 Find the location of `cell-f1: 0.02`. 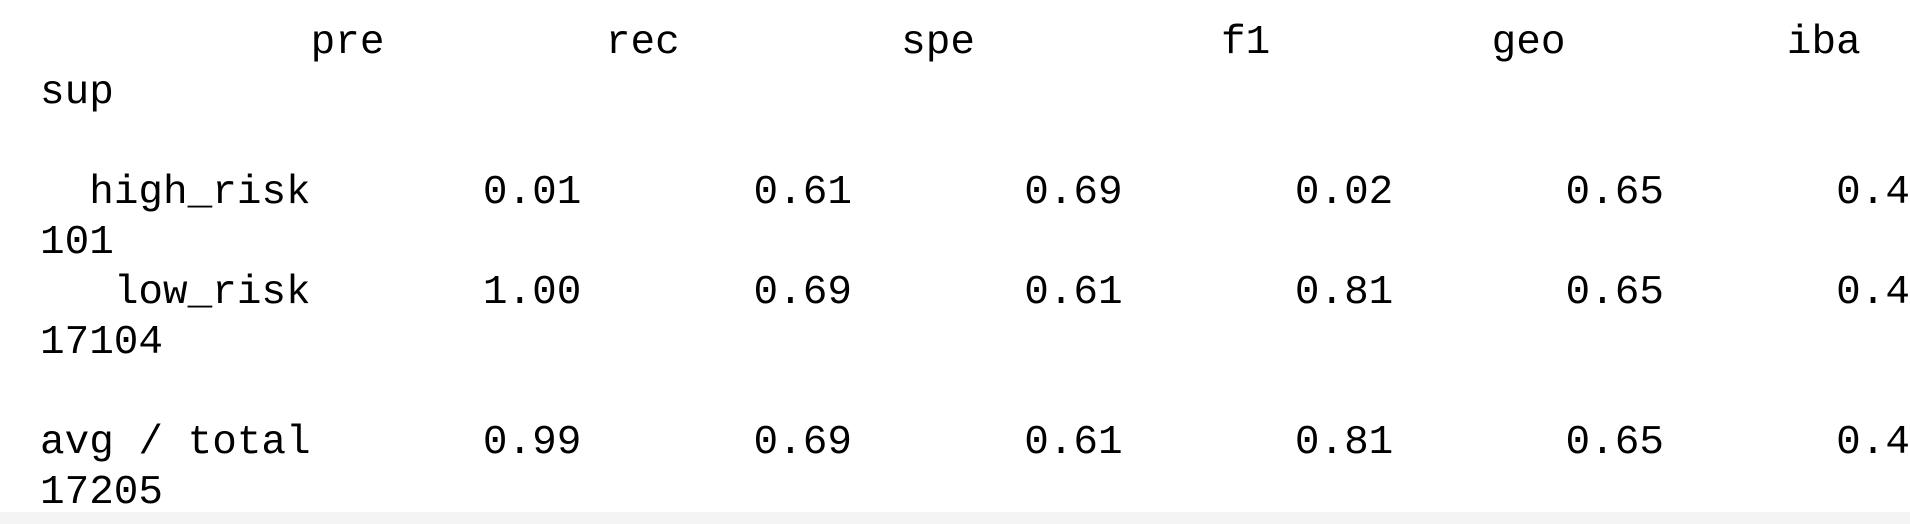

cell-f1: 0.02 is located at coordinates (1344, 193).